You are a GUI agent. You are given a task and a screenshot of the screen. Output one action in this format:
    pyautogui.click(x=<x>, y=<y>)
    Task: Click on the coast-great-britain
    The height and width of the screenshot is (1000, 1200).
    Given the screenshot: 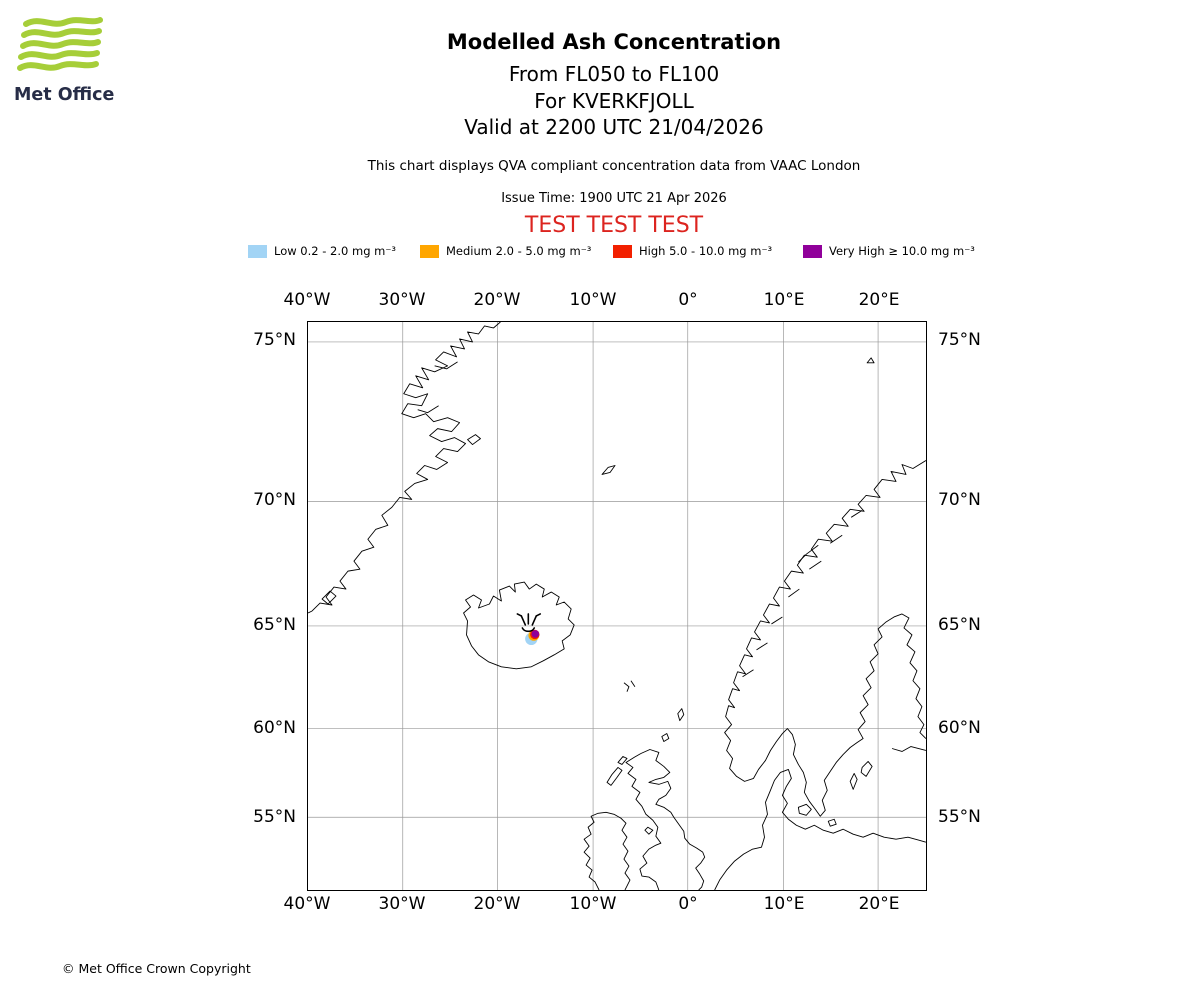 What is the action you would take?
    pyautogui.click(x=673, y=819)
    